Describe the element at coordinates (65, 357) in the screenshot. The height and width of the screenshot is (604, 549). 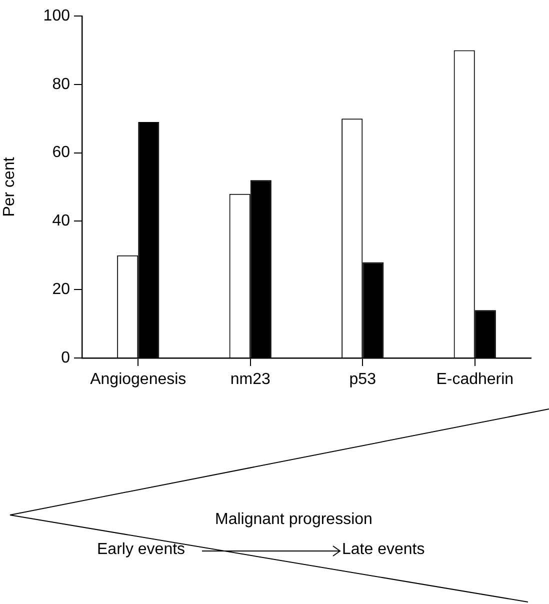
I see `y-tick-label: 0` at that location.